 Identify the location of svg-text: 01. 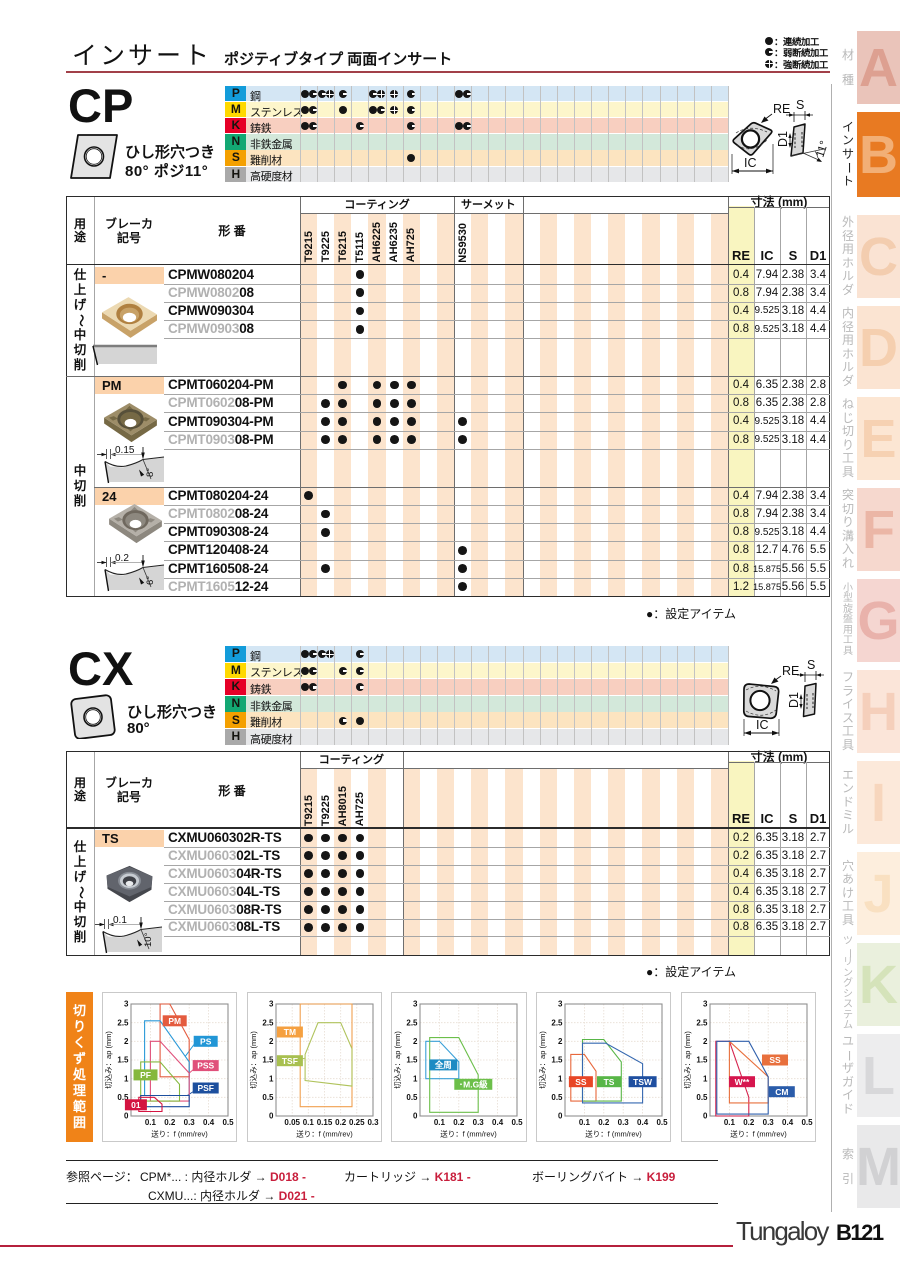
(136, 1105).